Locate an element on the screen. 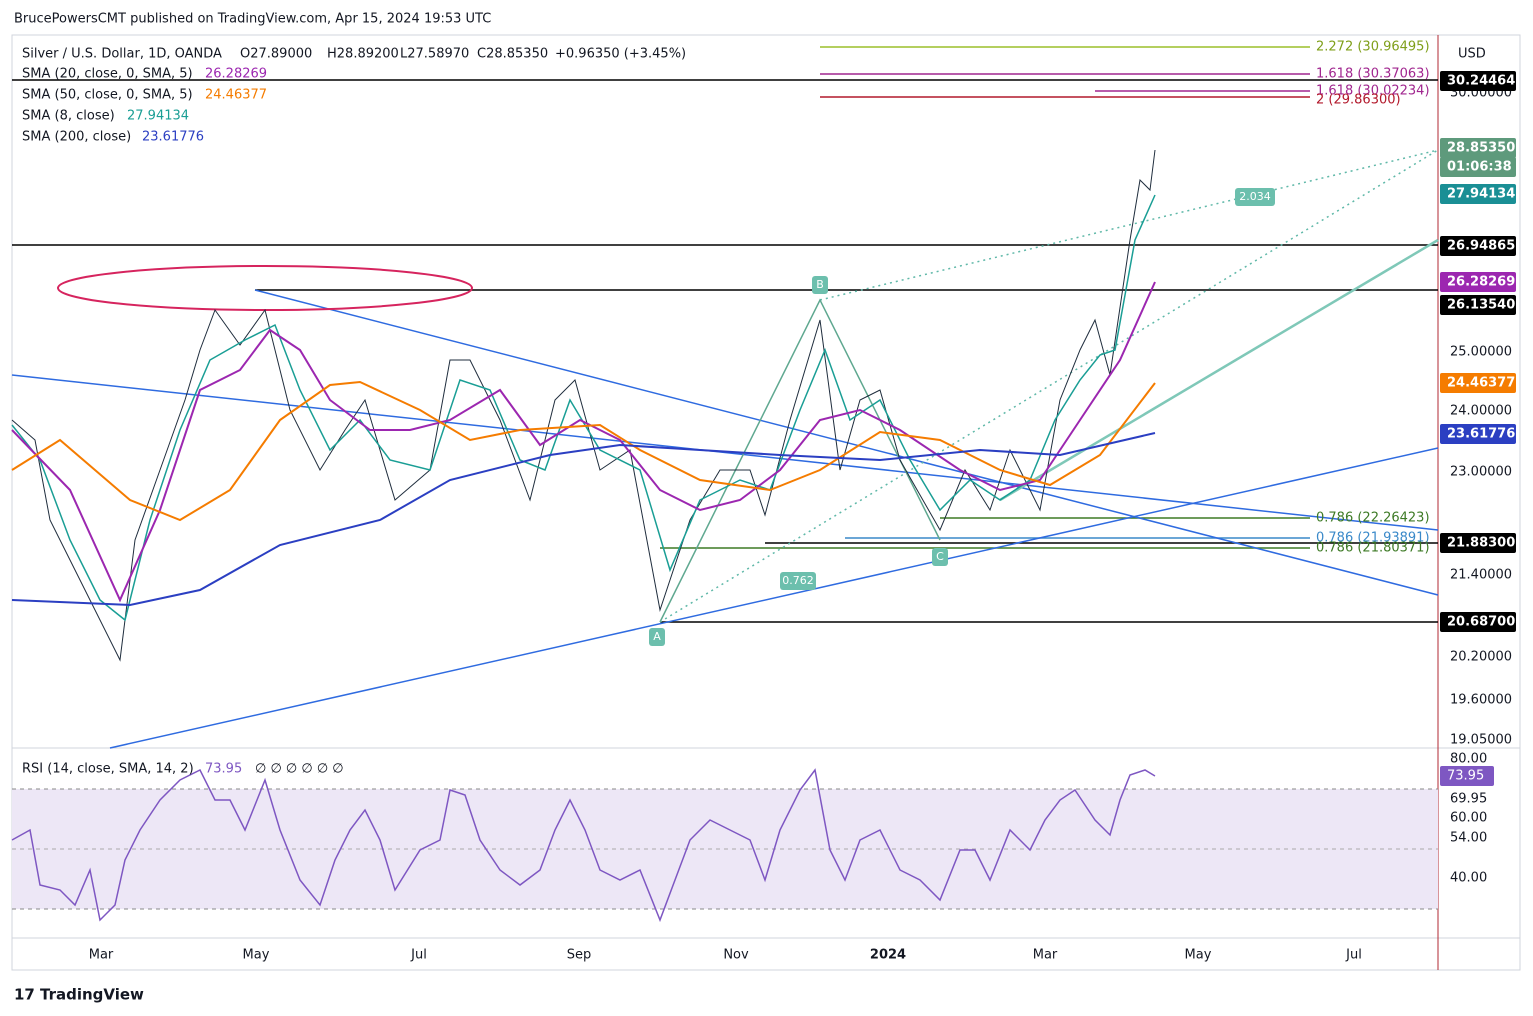  currency: USD is located at coordinates (1472, 54).